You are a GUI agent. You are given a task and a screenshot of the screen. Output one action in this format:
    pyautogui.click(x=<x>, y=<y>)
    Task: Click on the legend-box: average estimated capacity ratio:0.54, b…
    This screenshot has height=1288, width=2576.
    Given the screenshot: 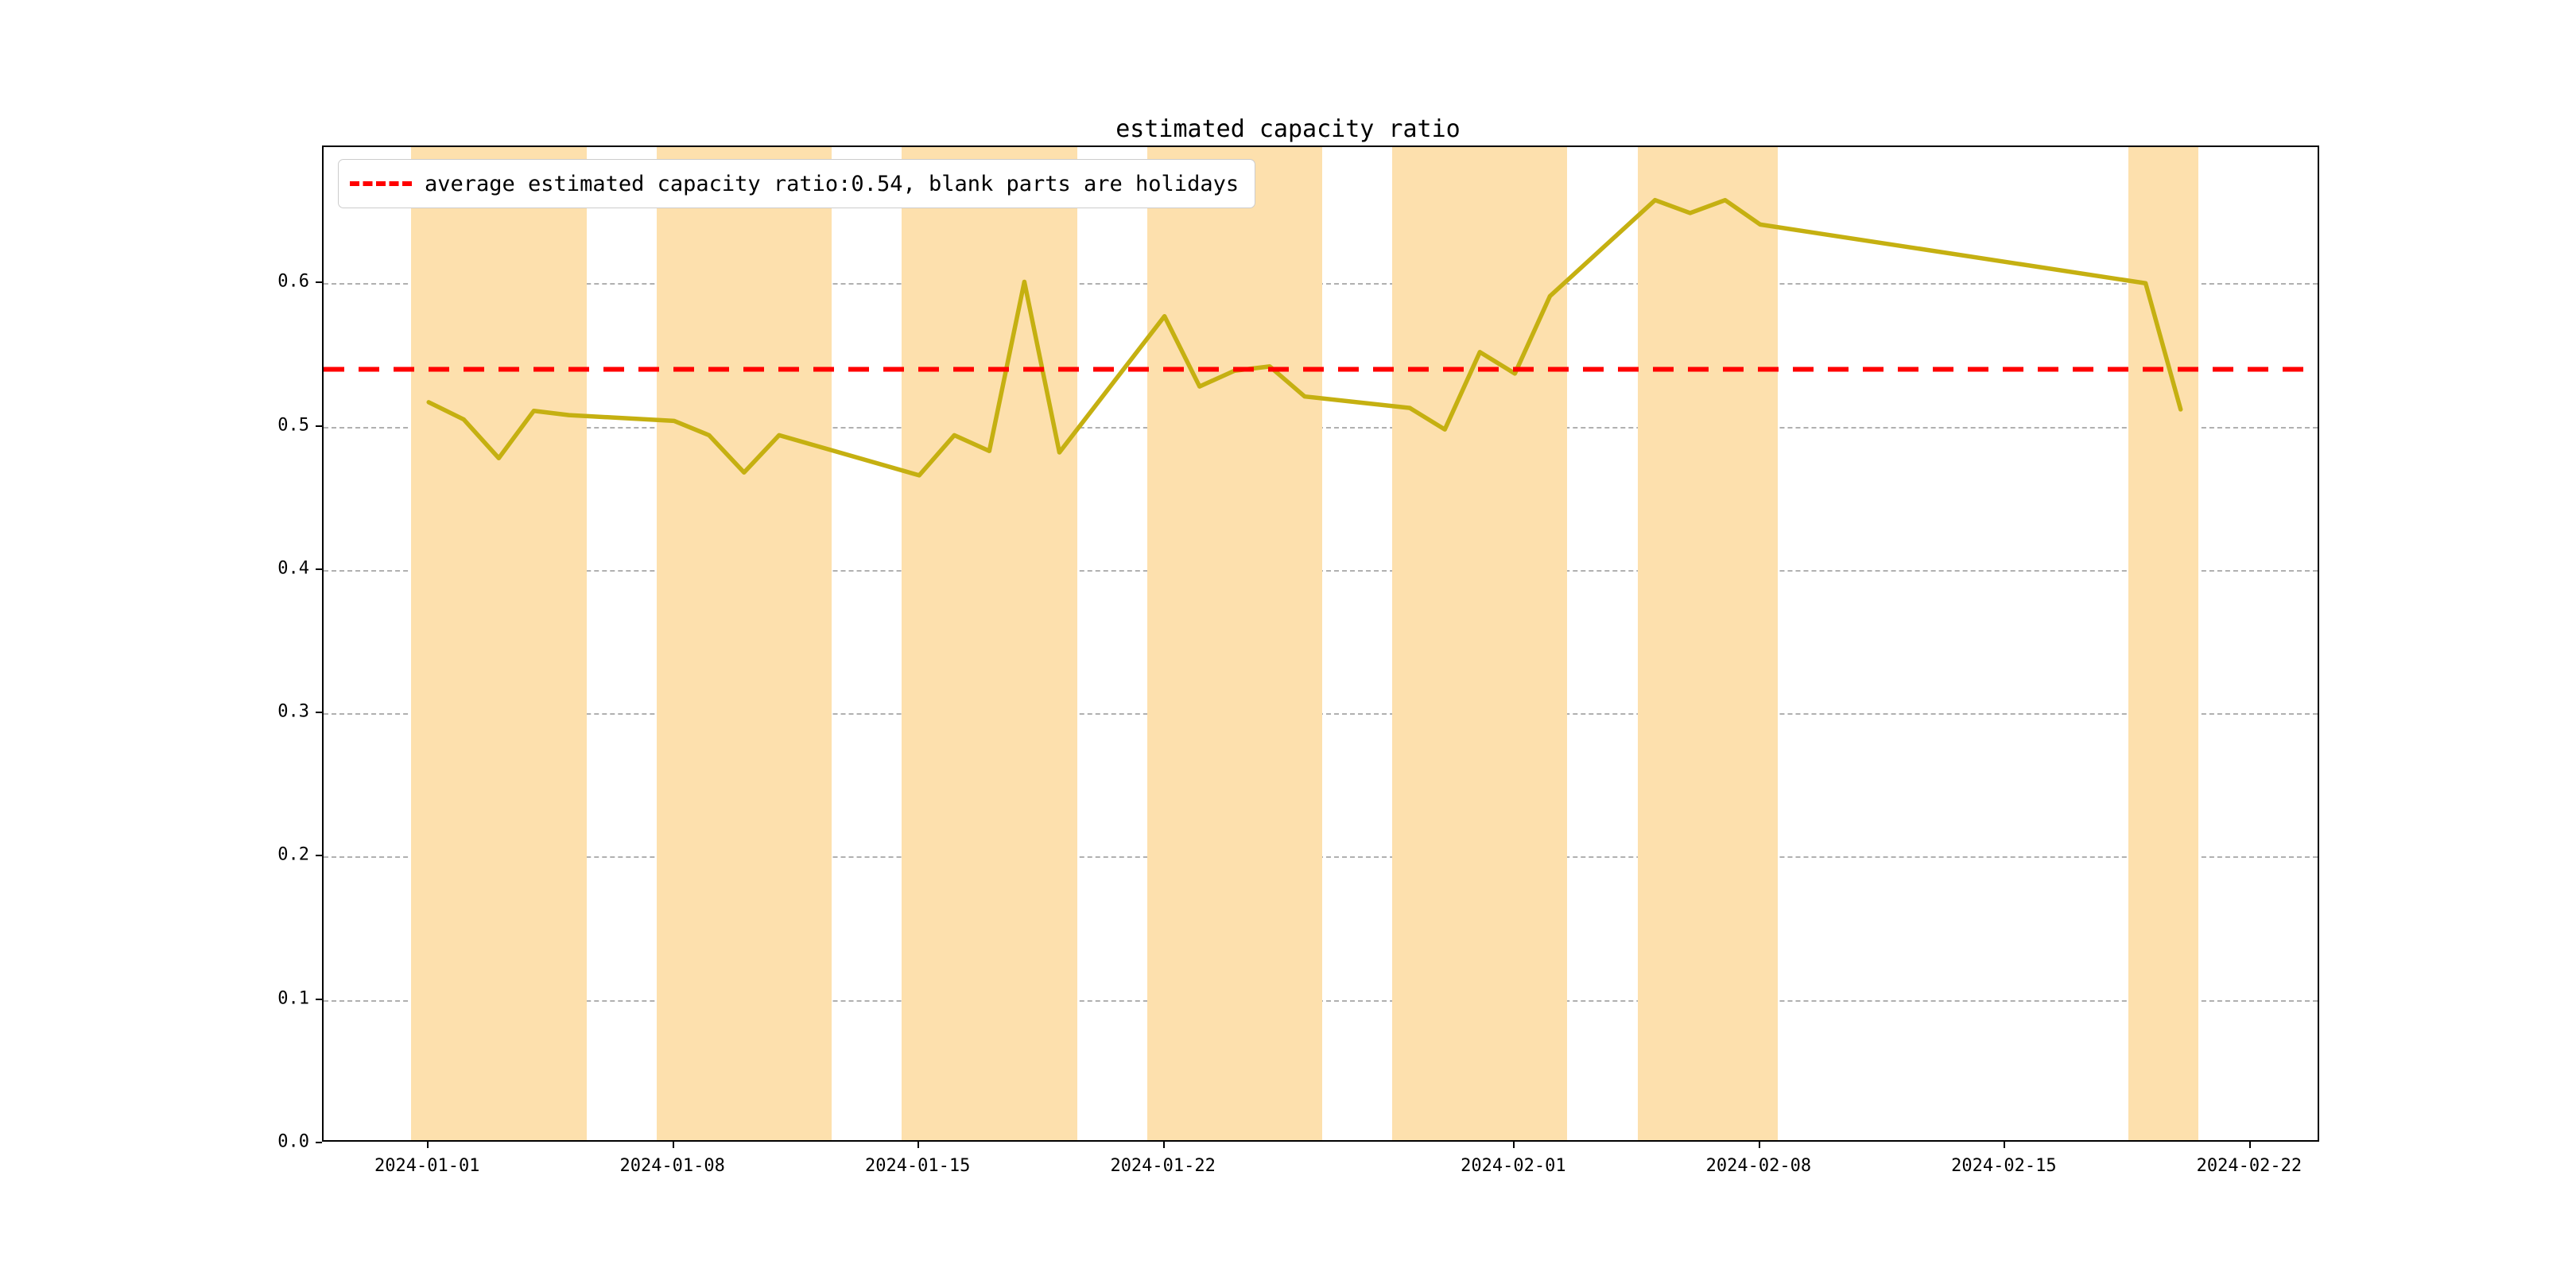 What is the action you would take?
    pyautogui.click(x=797, y=183)
    